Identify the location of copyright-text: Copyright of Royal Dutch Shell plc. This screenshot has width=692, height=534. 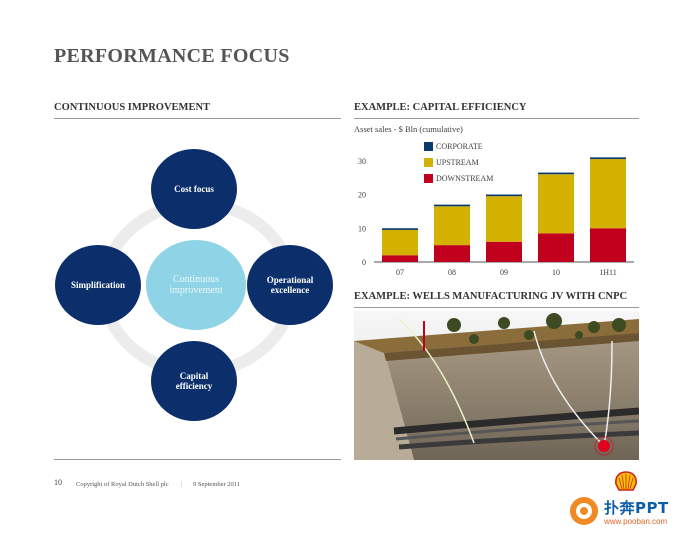
(122, 484).